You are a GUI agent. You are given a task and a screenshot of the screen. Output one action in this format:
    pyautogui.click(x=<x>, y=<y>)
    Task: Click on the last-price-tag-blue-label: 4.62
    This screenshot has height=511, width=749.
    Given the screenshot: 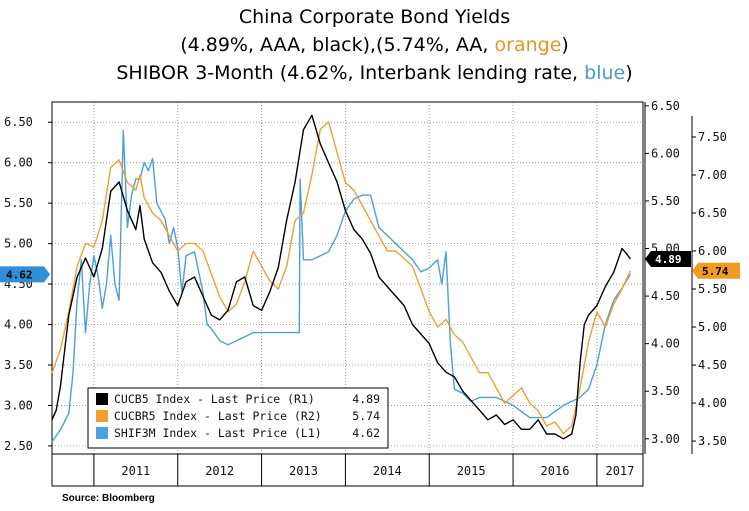 What is the action you would take?
    pyautogui.click(x=19, y=274)
    